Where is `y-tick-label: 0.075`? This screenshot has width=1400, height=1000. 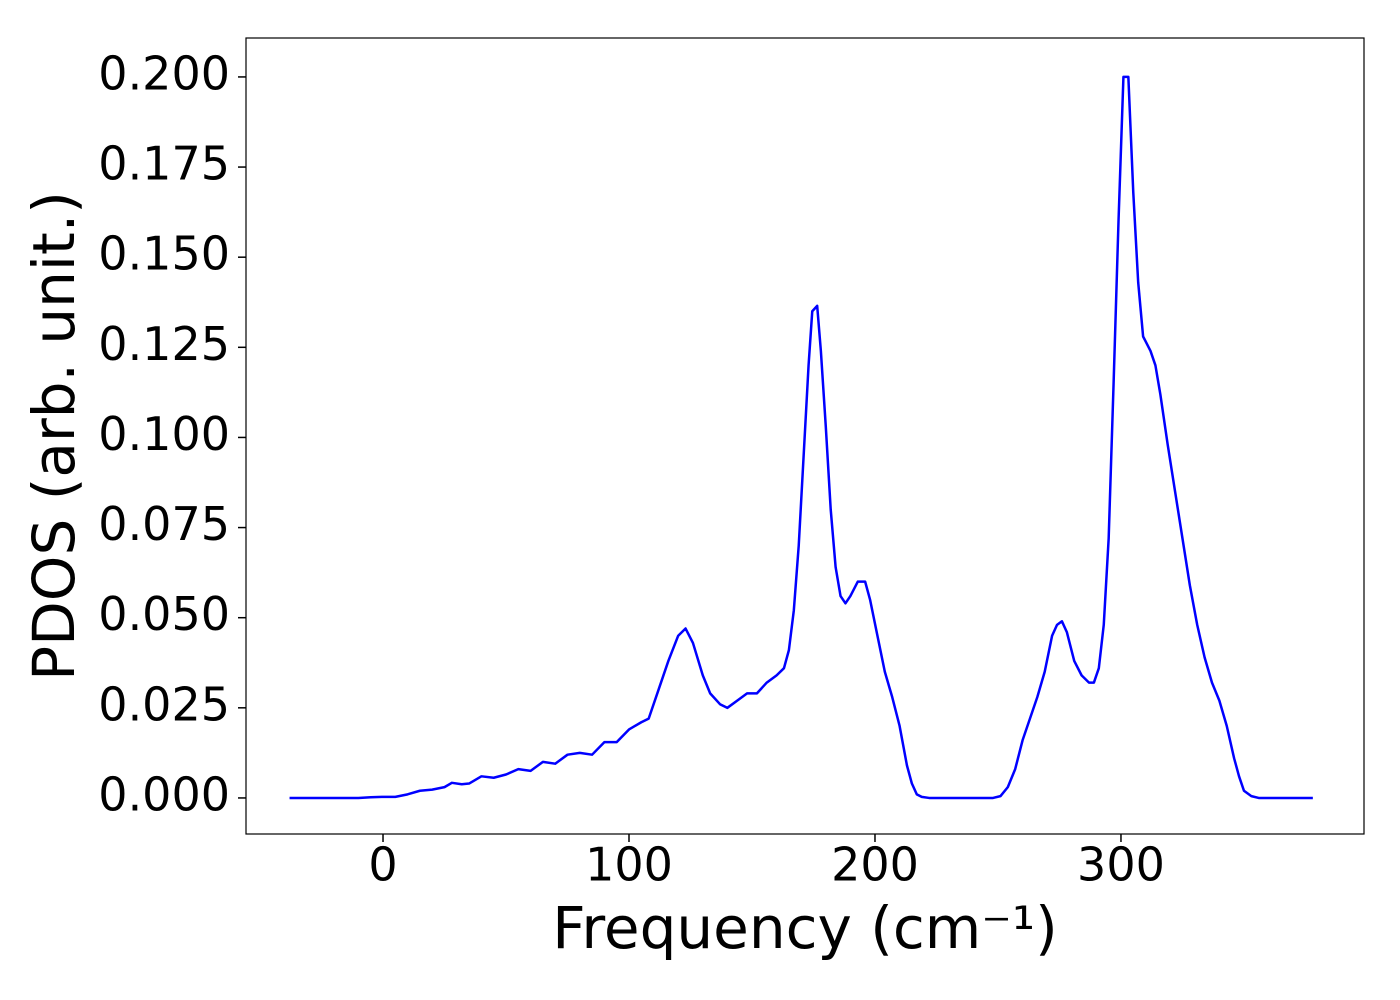
y-tick-label: 0.075 is located at coordinates (164, 524).